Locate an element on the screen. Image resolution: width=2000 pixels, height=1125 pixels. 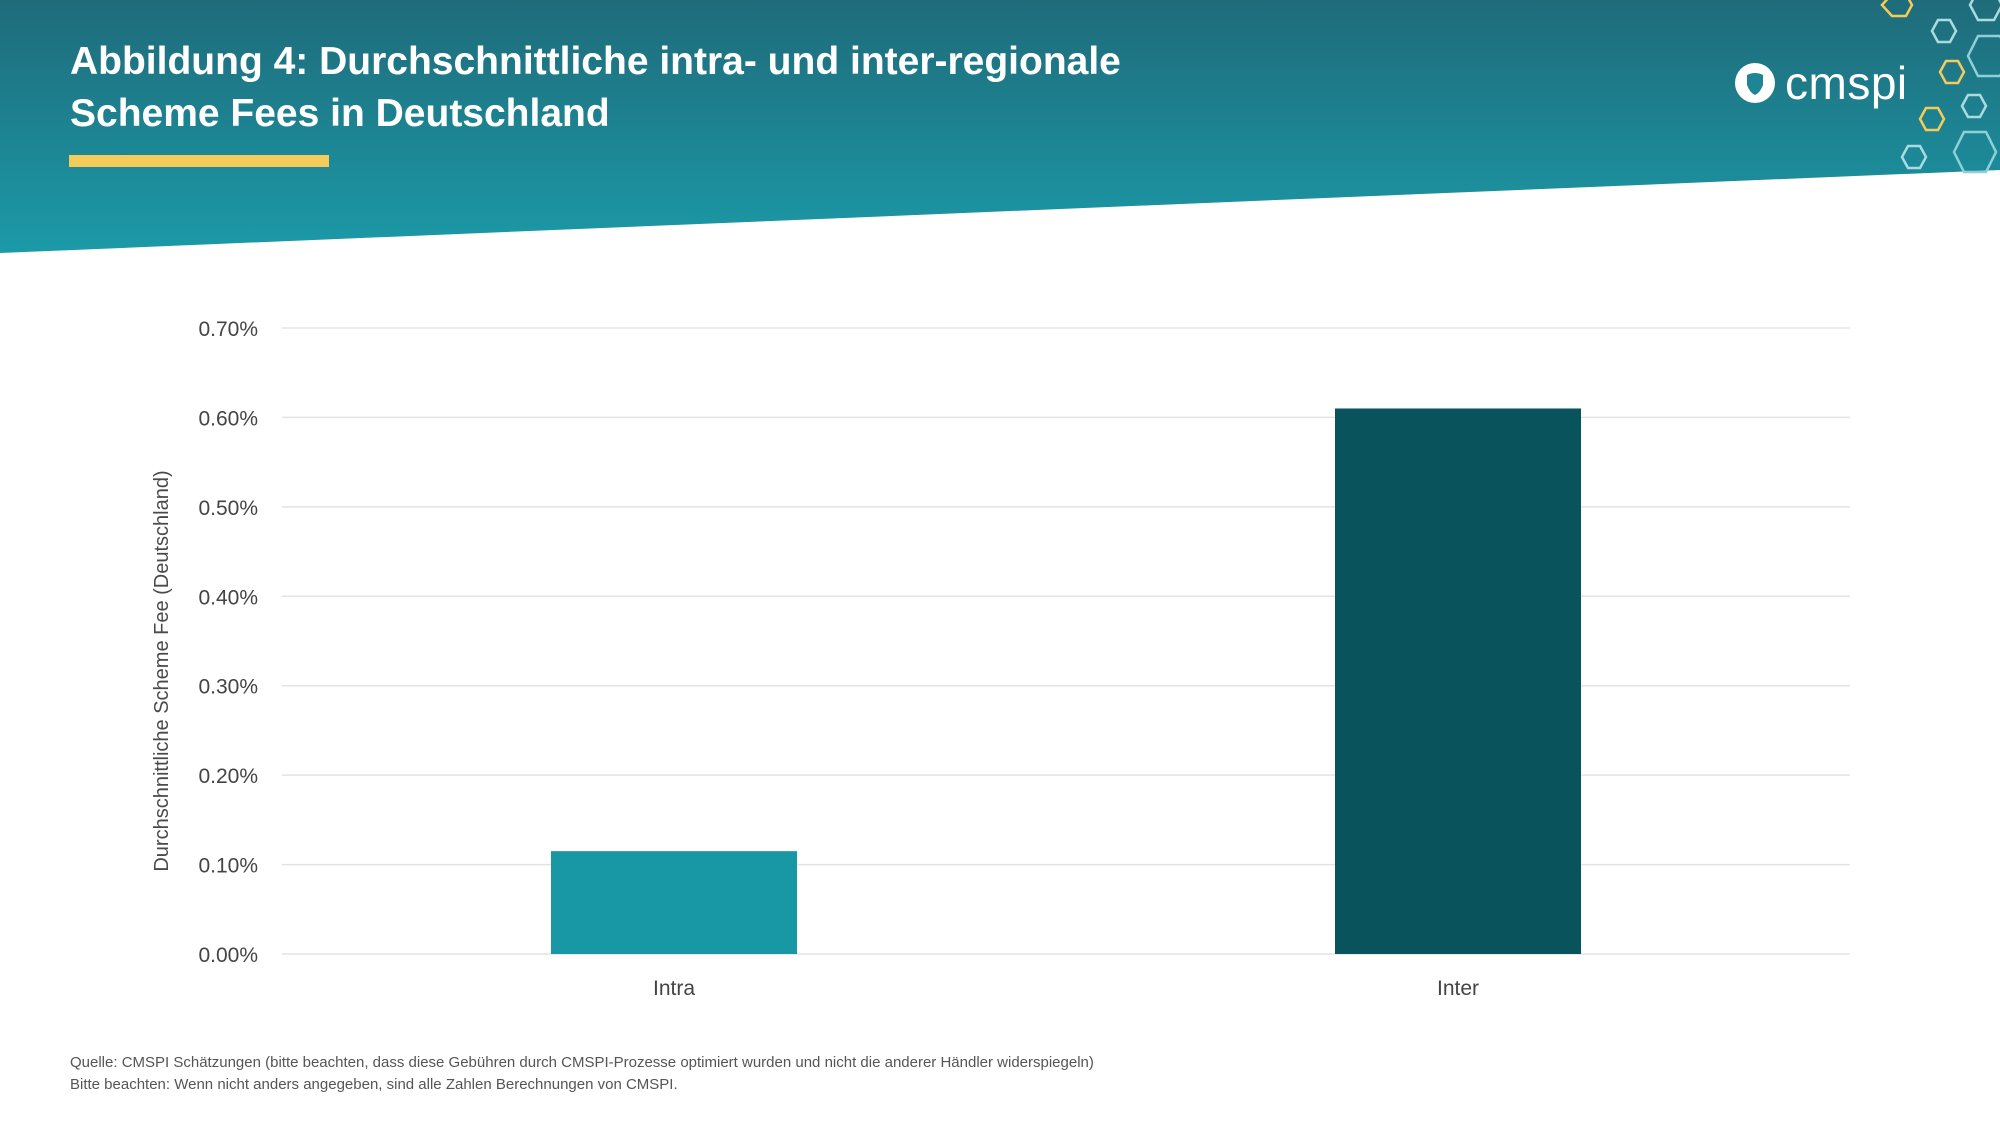
cmspi-logo: cmspi is located at coordinates (1820, 83).